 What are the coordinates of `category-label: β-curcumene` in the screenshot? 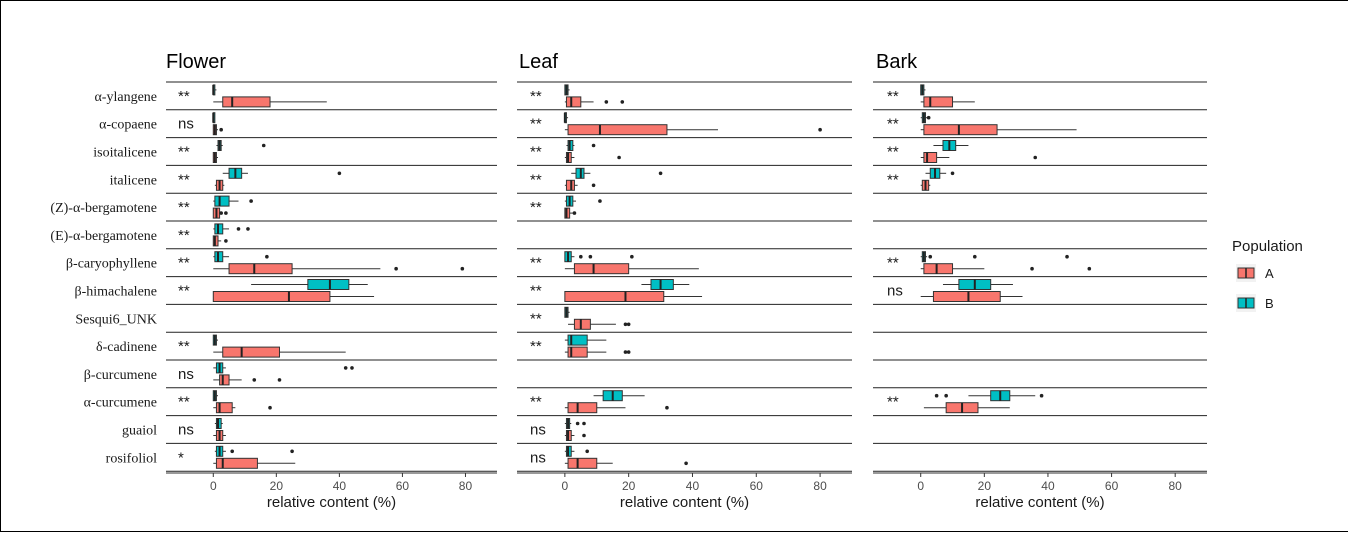 It's located at (120, 375).